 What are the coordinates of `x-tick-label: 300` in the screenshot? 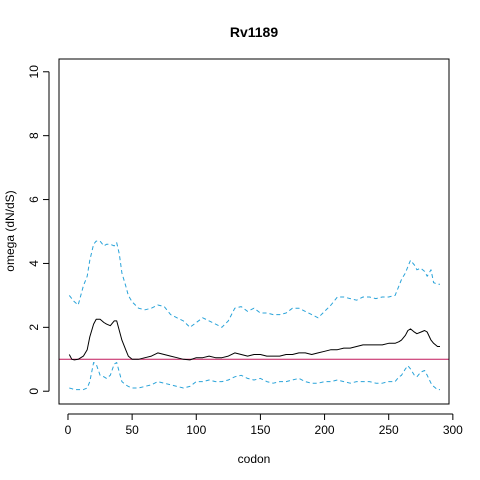 It's located at (453, 430).